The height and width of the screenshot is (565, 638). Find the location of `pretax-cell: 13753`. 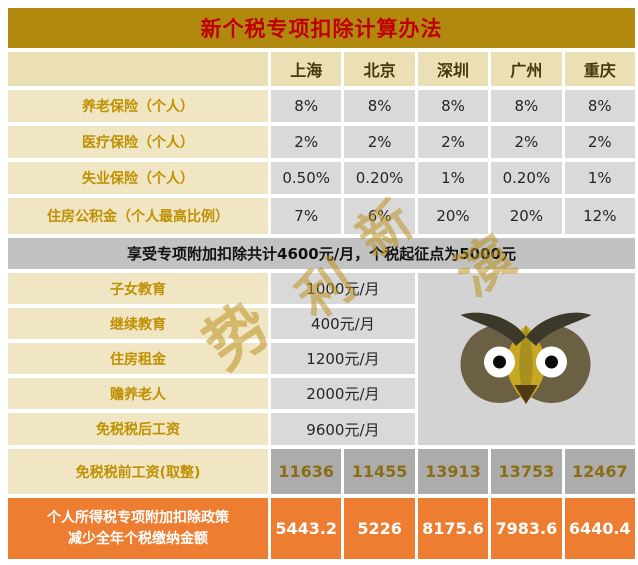

pretax-cell: 13753 is located at coordinates (526, 471).